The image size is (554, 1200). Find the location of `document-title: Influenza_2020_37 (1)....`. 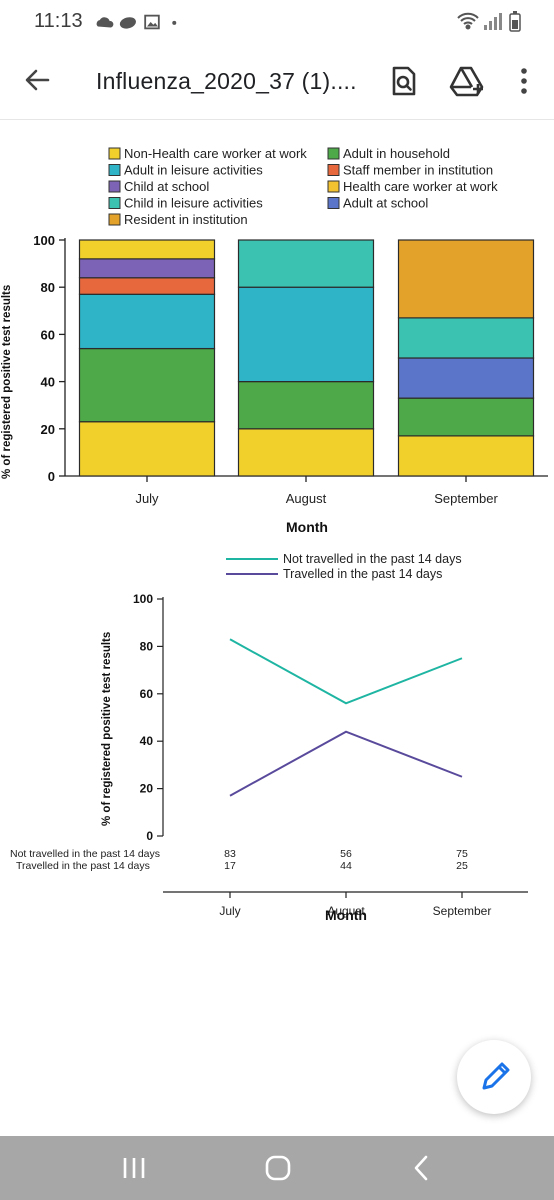

document-title: Influenza_2020_37 (1).... is located at coordinates (226, 81).